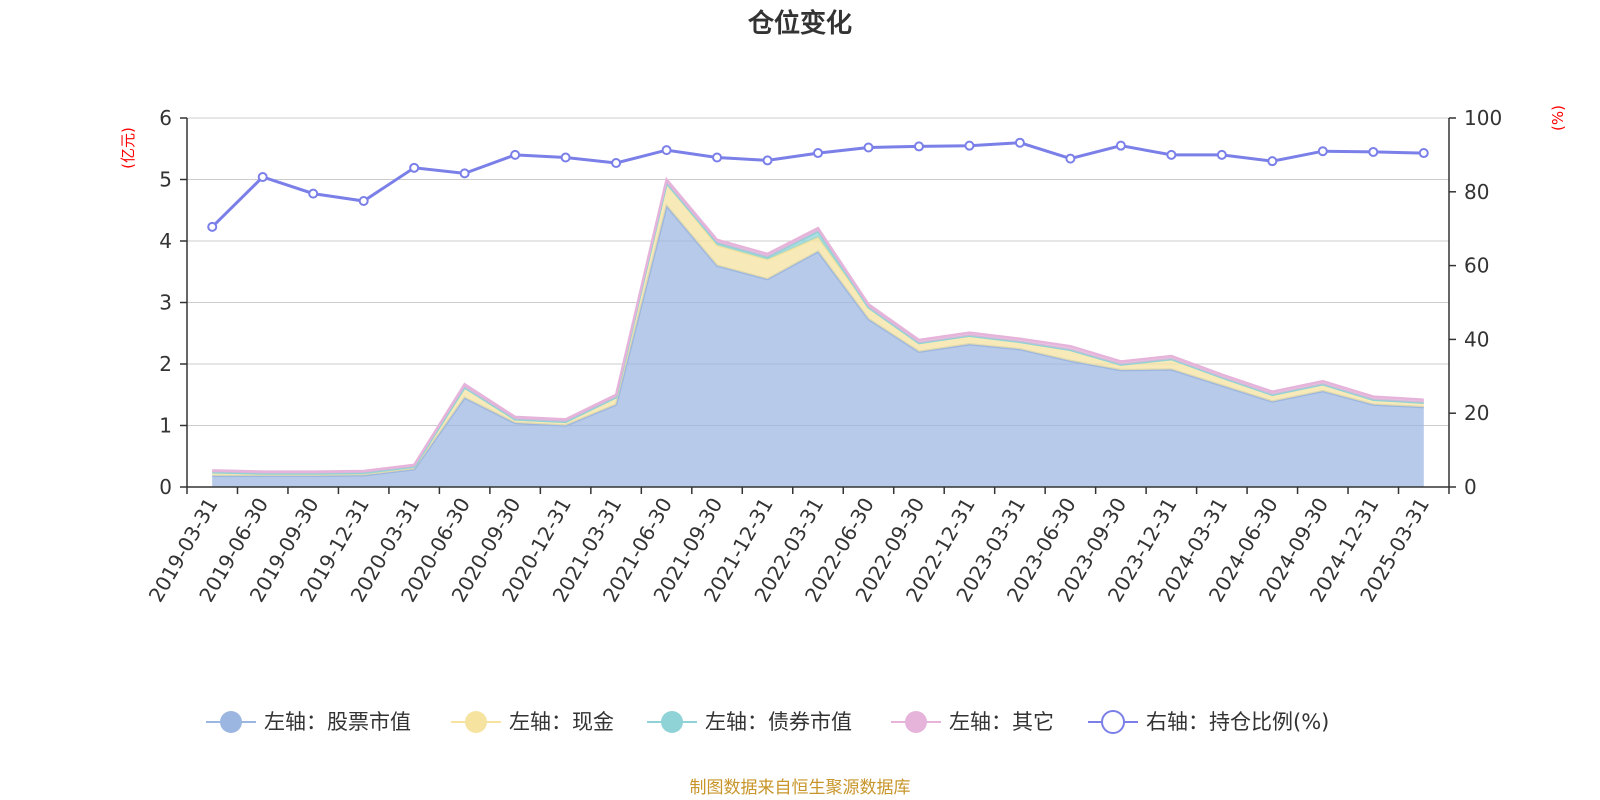 The image size is (1600, 800). I want to click on right-tick-label: 100, so click(1483, 118).